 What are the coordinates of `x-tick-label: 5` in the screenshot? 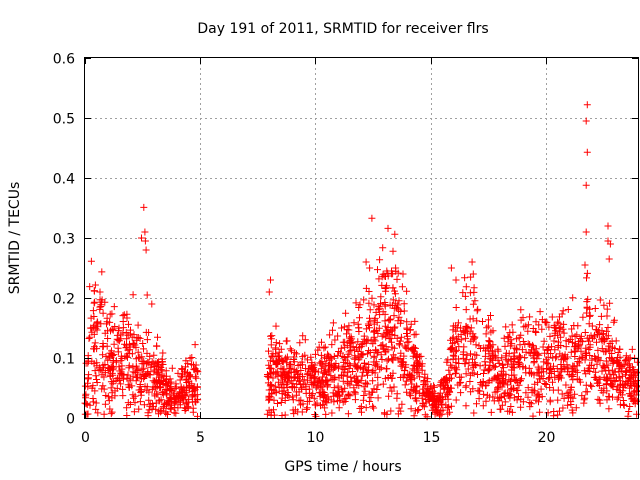 It's located at (200, 438).